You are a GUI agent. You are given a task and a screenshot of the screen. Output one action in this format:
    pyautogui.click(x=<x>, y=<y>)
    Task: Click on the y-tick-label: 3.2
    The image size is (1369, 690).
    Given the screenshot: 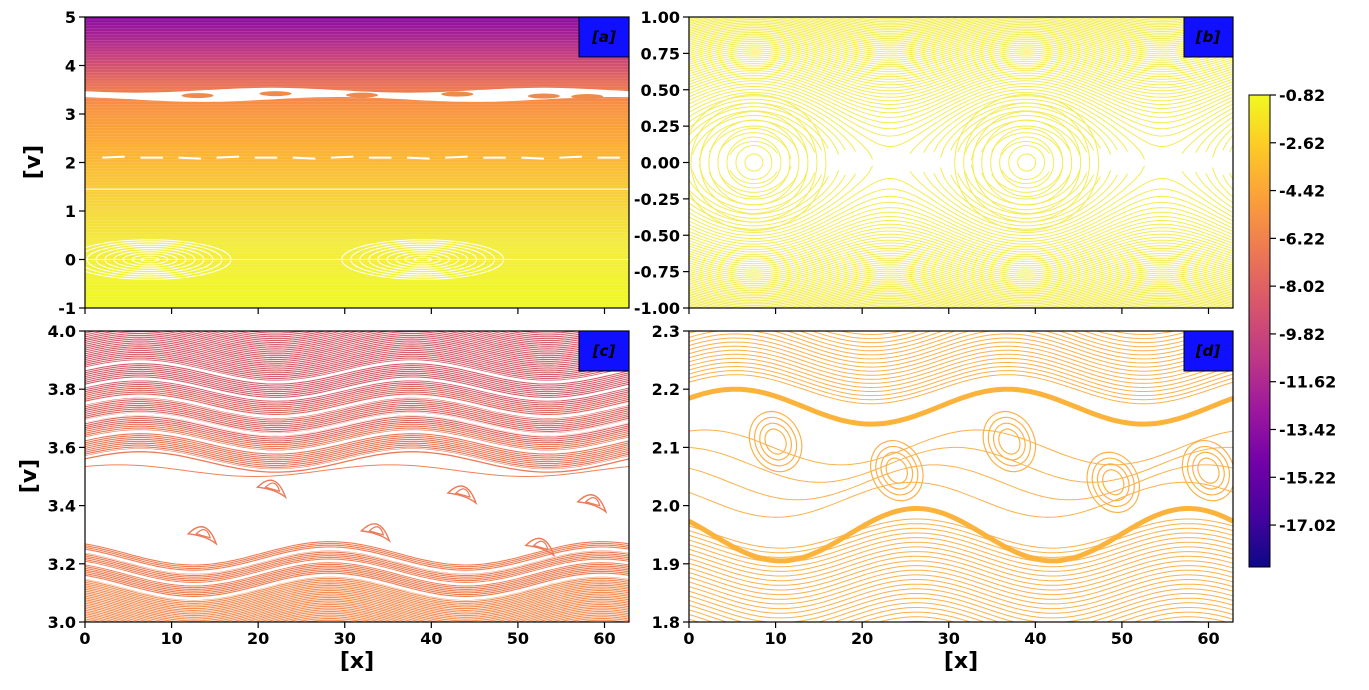 What is the action you would take?
    pyautogui.click(x=62, y=564)
    